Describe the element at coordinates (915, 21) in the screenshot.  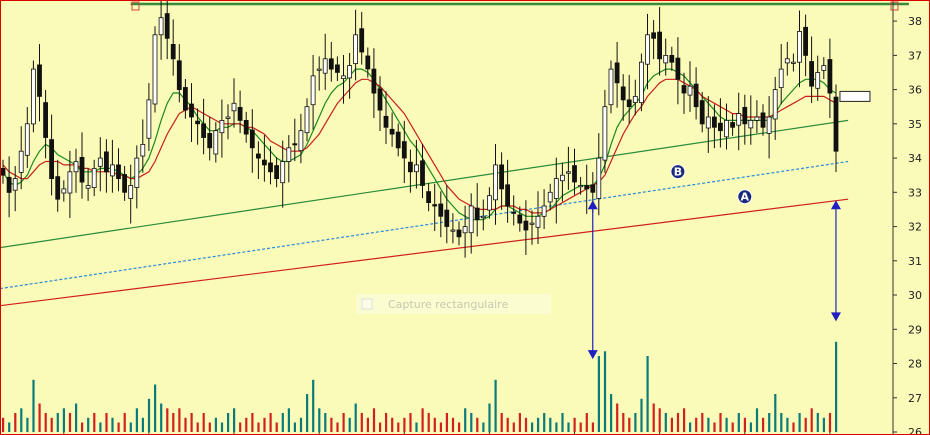
I see `y-tick-label: 38` at that location.